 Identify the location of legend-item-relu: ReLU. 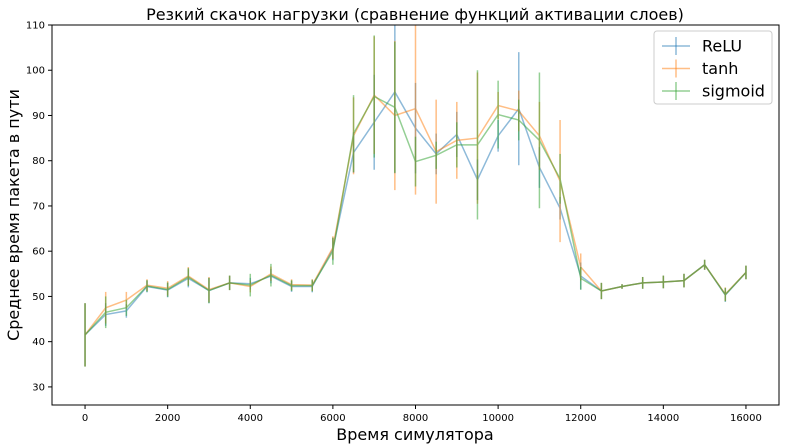
(702, 46).